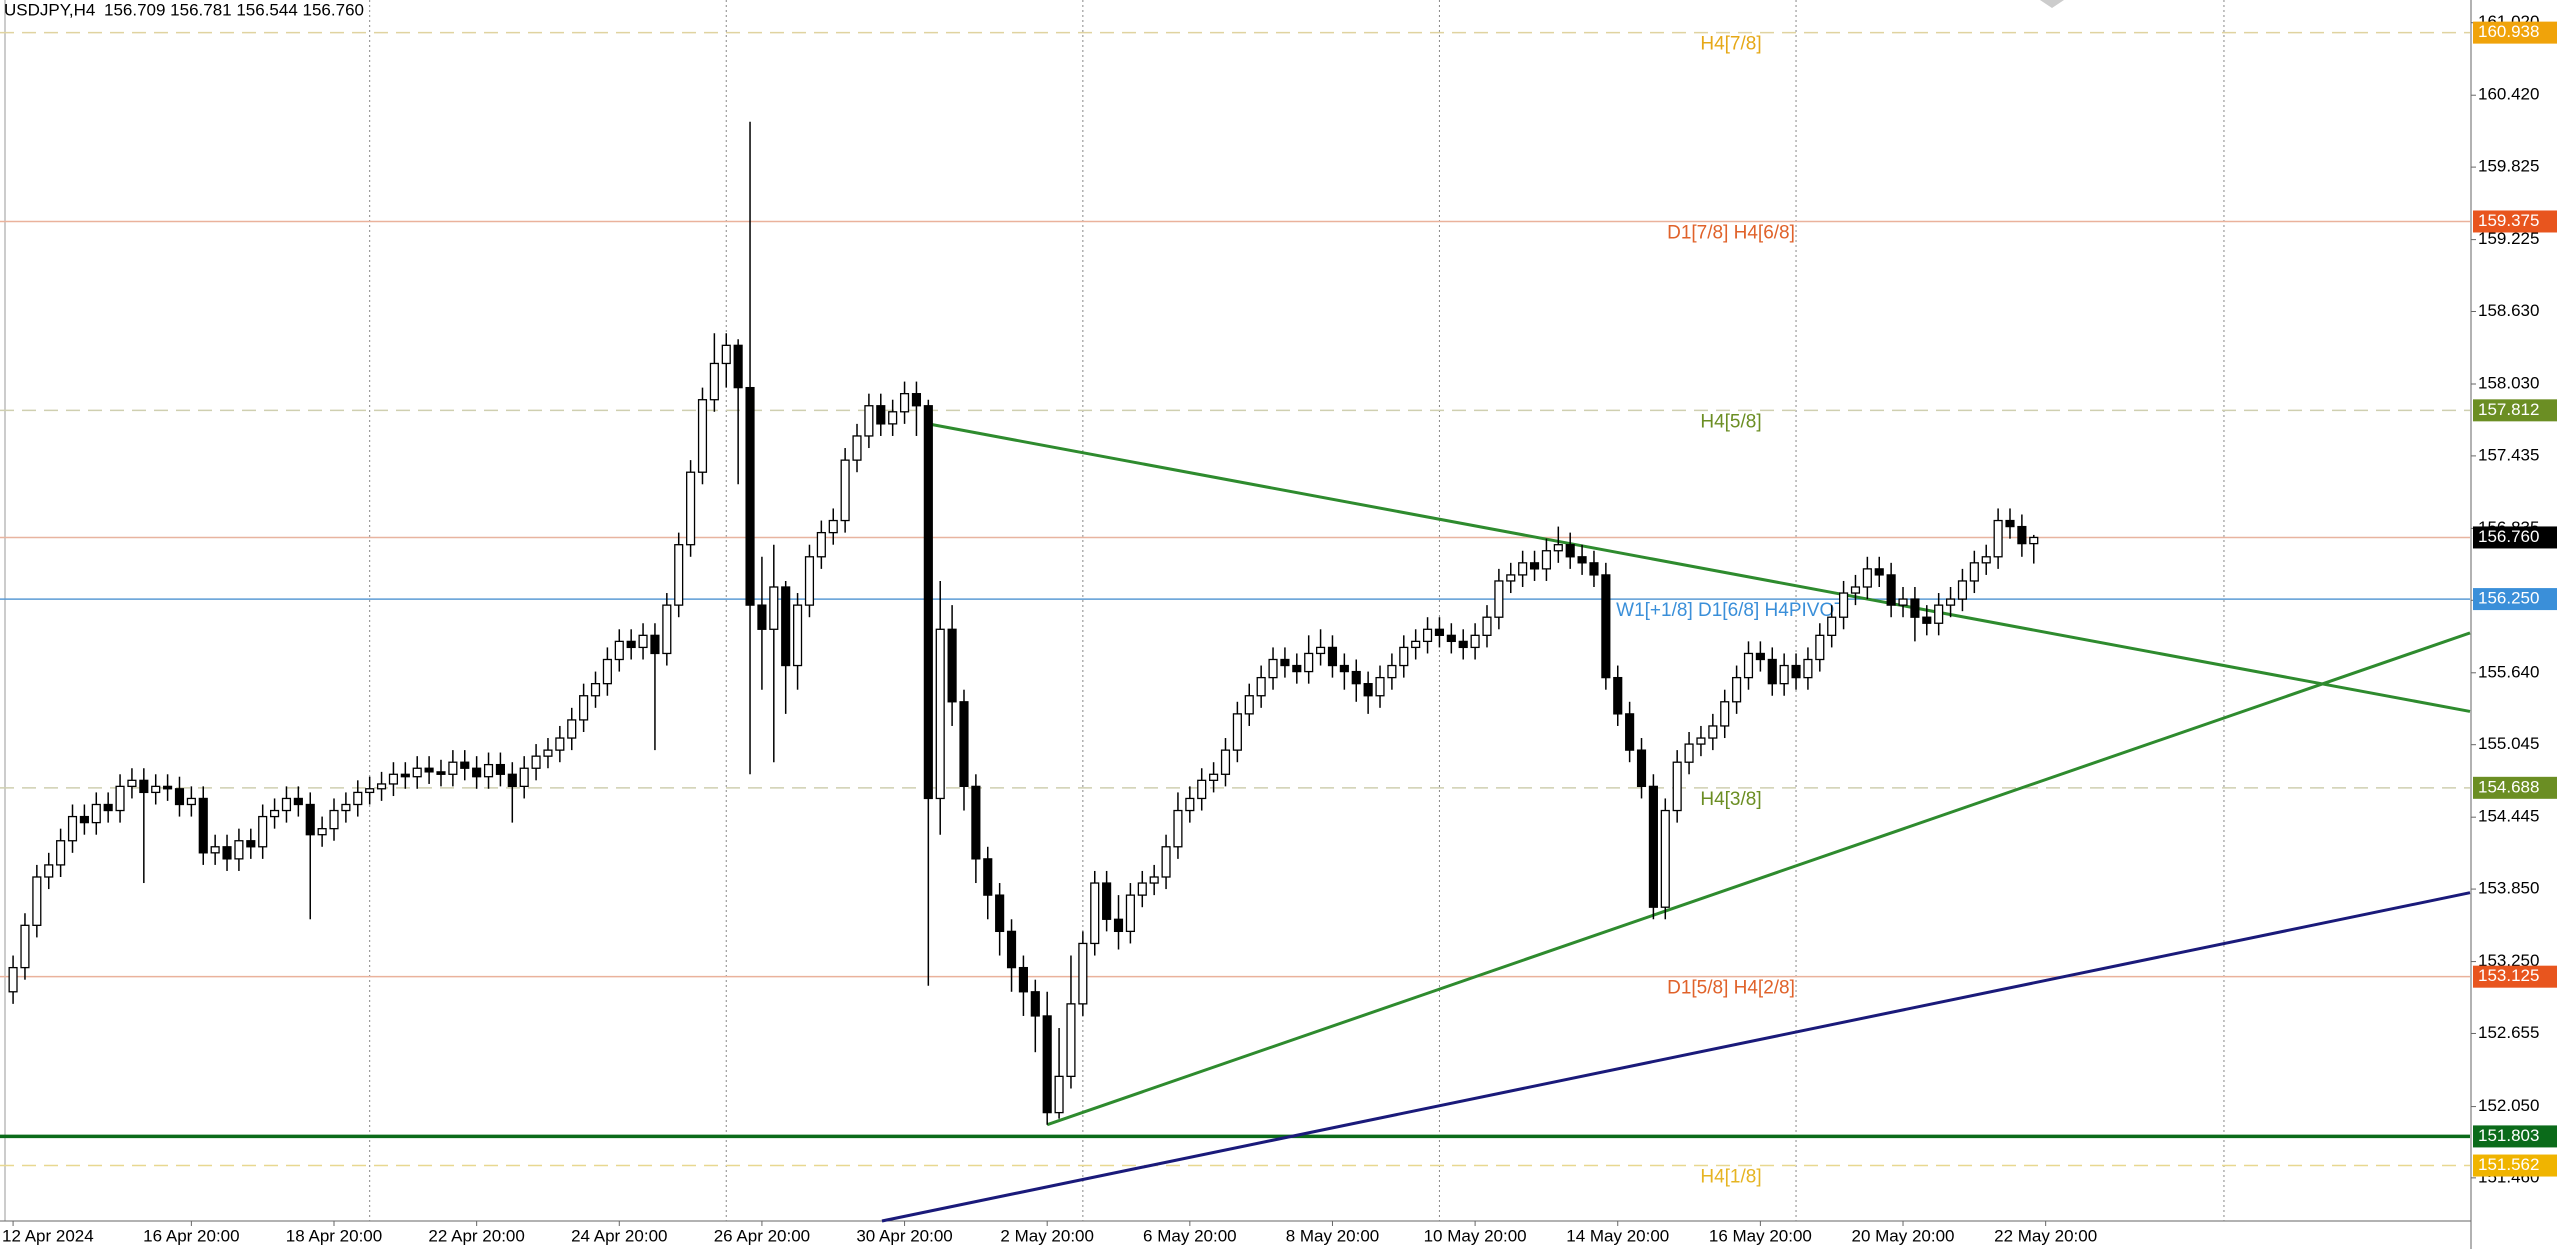  I want to click on x-tick-label: 26 Apr 20:00, so click(762, 1235).